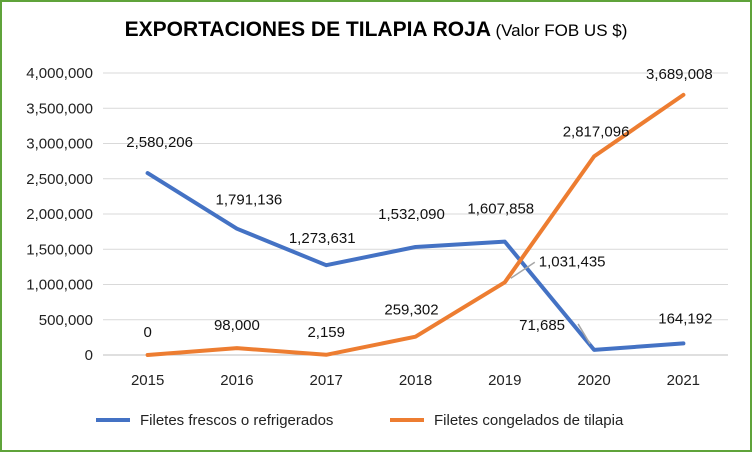 This screenshot has height=452, width=752. Describe the element at coordinates (59, 179) in the screenshot. I see `y-tick-label: 2,500,000` at that location.